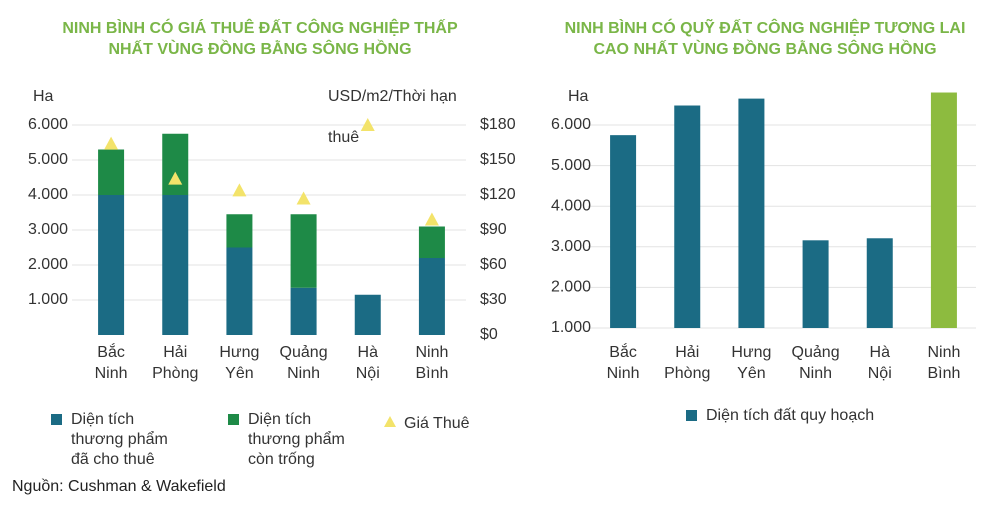  What do you see at coordinates (296, 439) in the screenshot?
I see `legend-label: Diện tích thương phẩm còn trống` at bounding box center [296, 439].